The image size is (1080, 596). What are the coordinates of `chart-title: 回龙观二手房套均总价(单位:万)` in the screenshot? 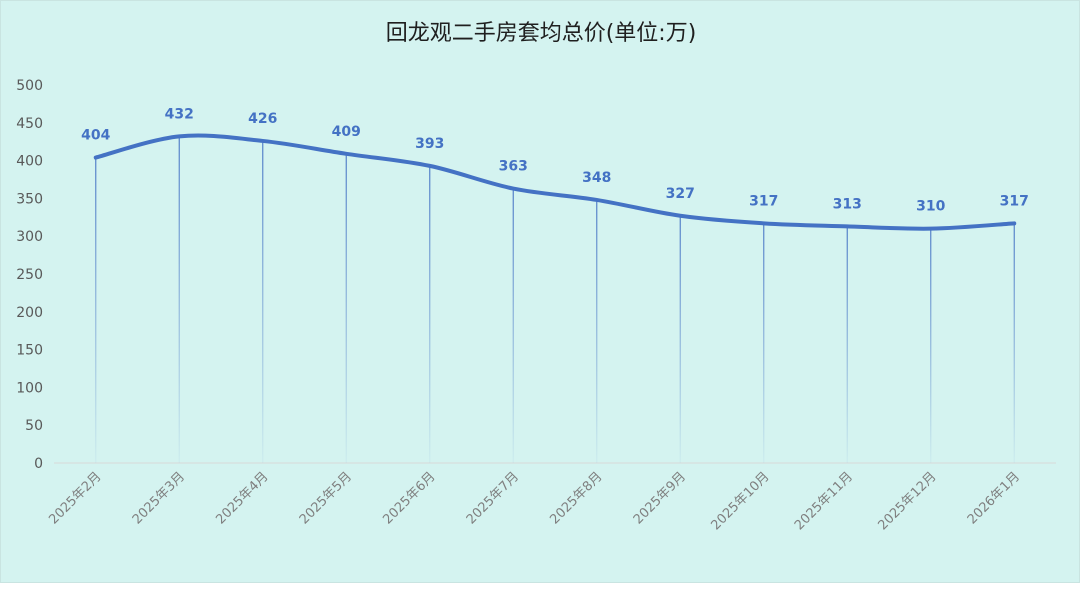 It's located at (541, 33).